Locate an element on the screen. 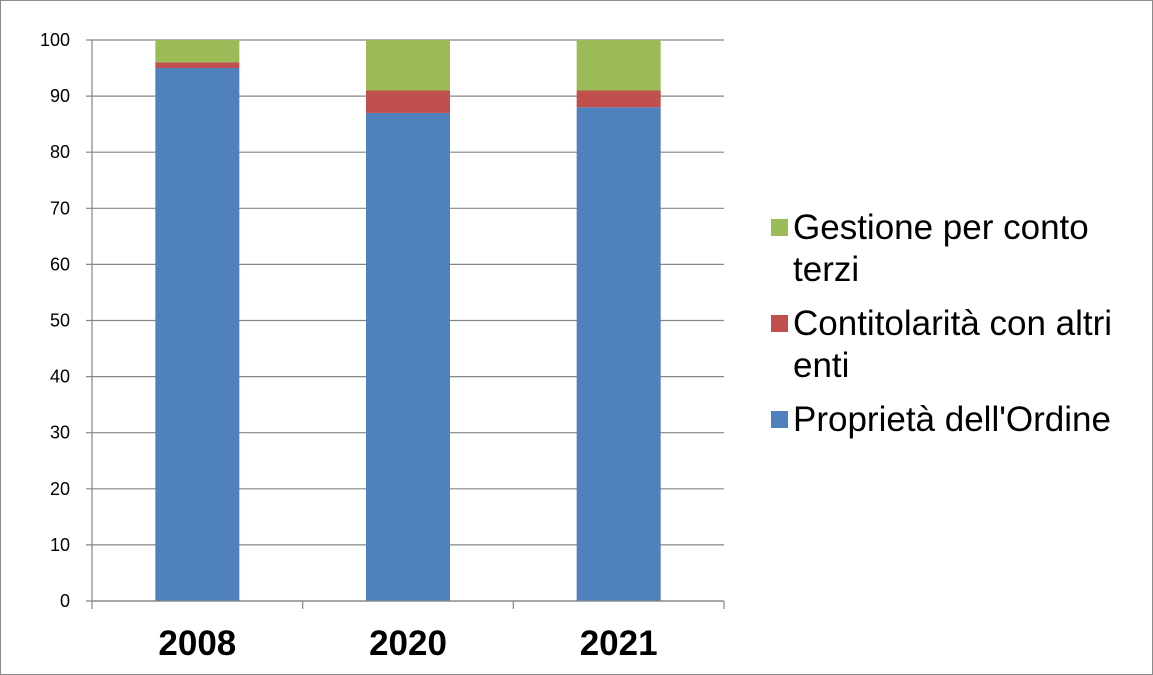 Image resolution: width=1153 pixels, height=675 pixels. legend-item-gestione: Gestione per conto terzi is located at coordinates (961, 249).